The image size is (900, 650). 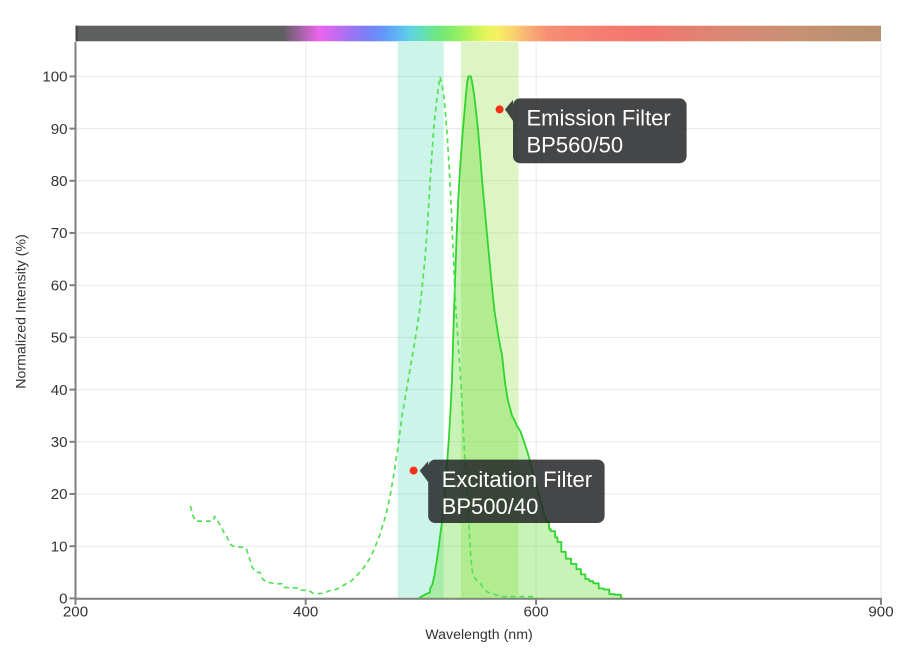 I want to click on svg-text: 100, so click(x=54, y=77).